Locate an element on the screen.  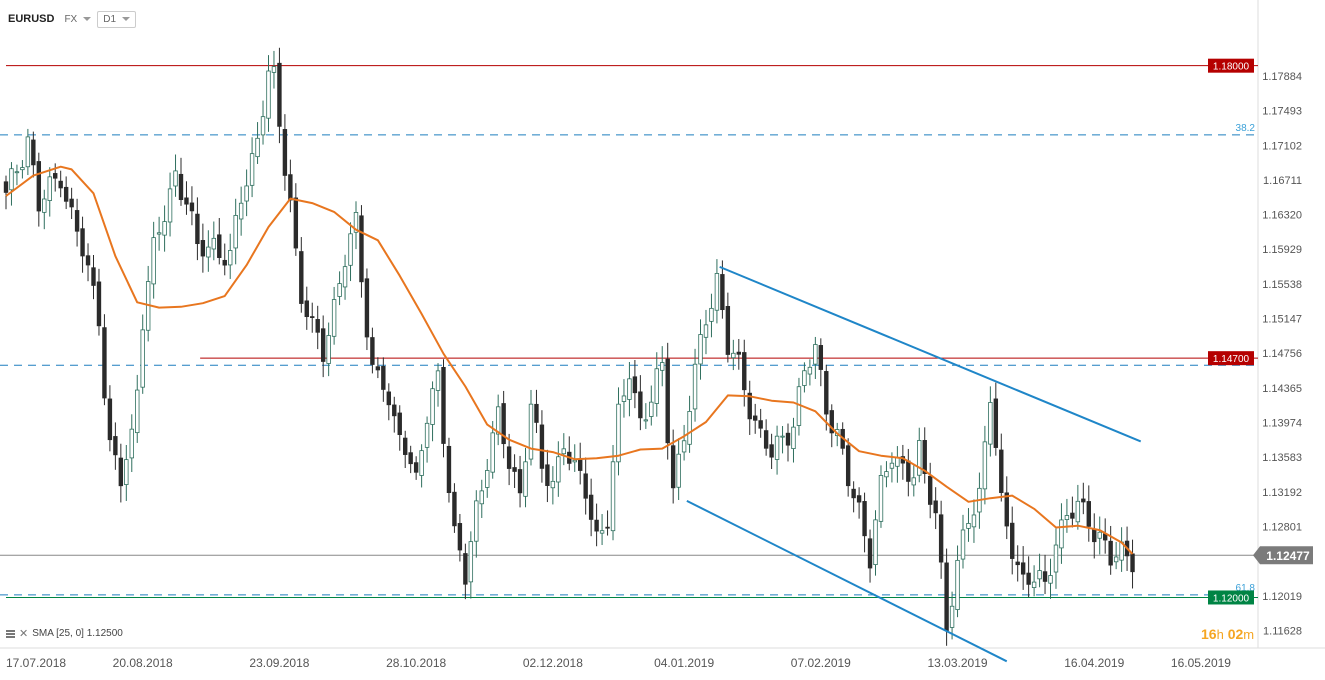
timer-minutes: 02 is located at coordinates (1235, 634).